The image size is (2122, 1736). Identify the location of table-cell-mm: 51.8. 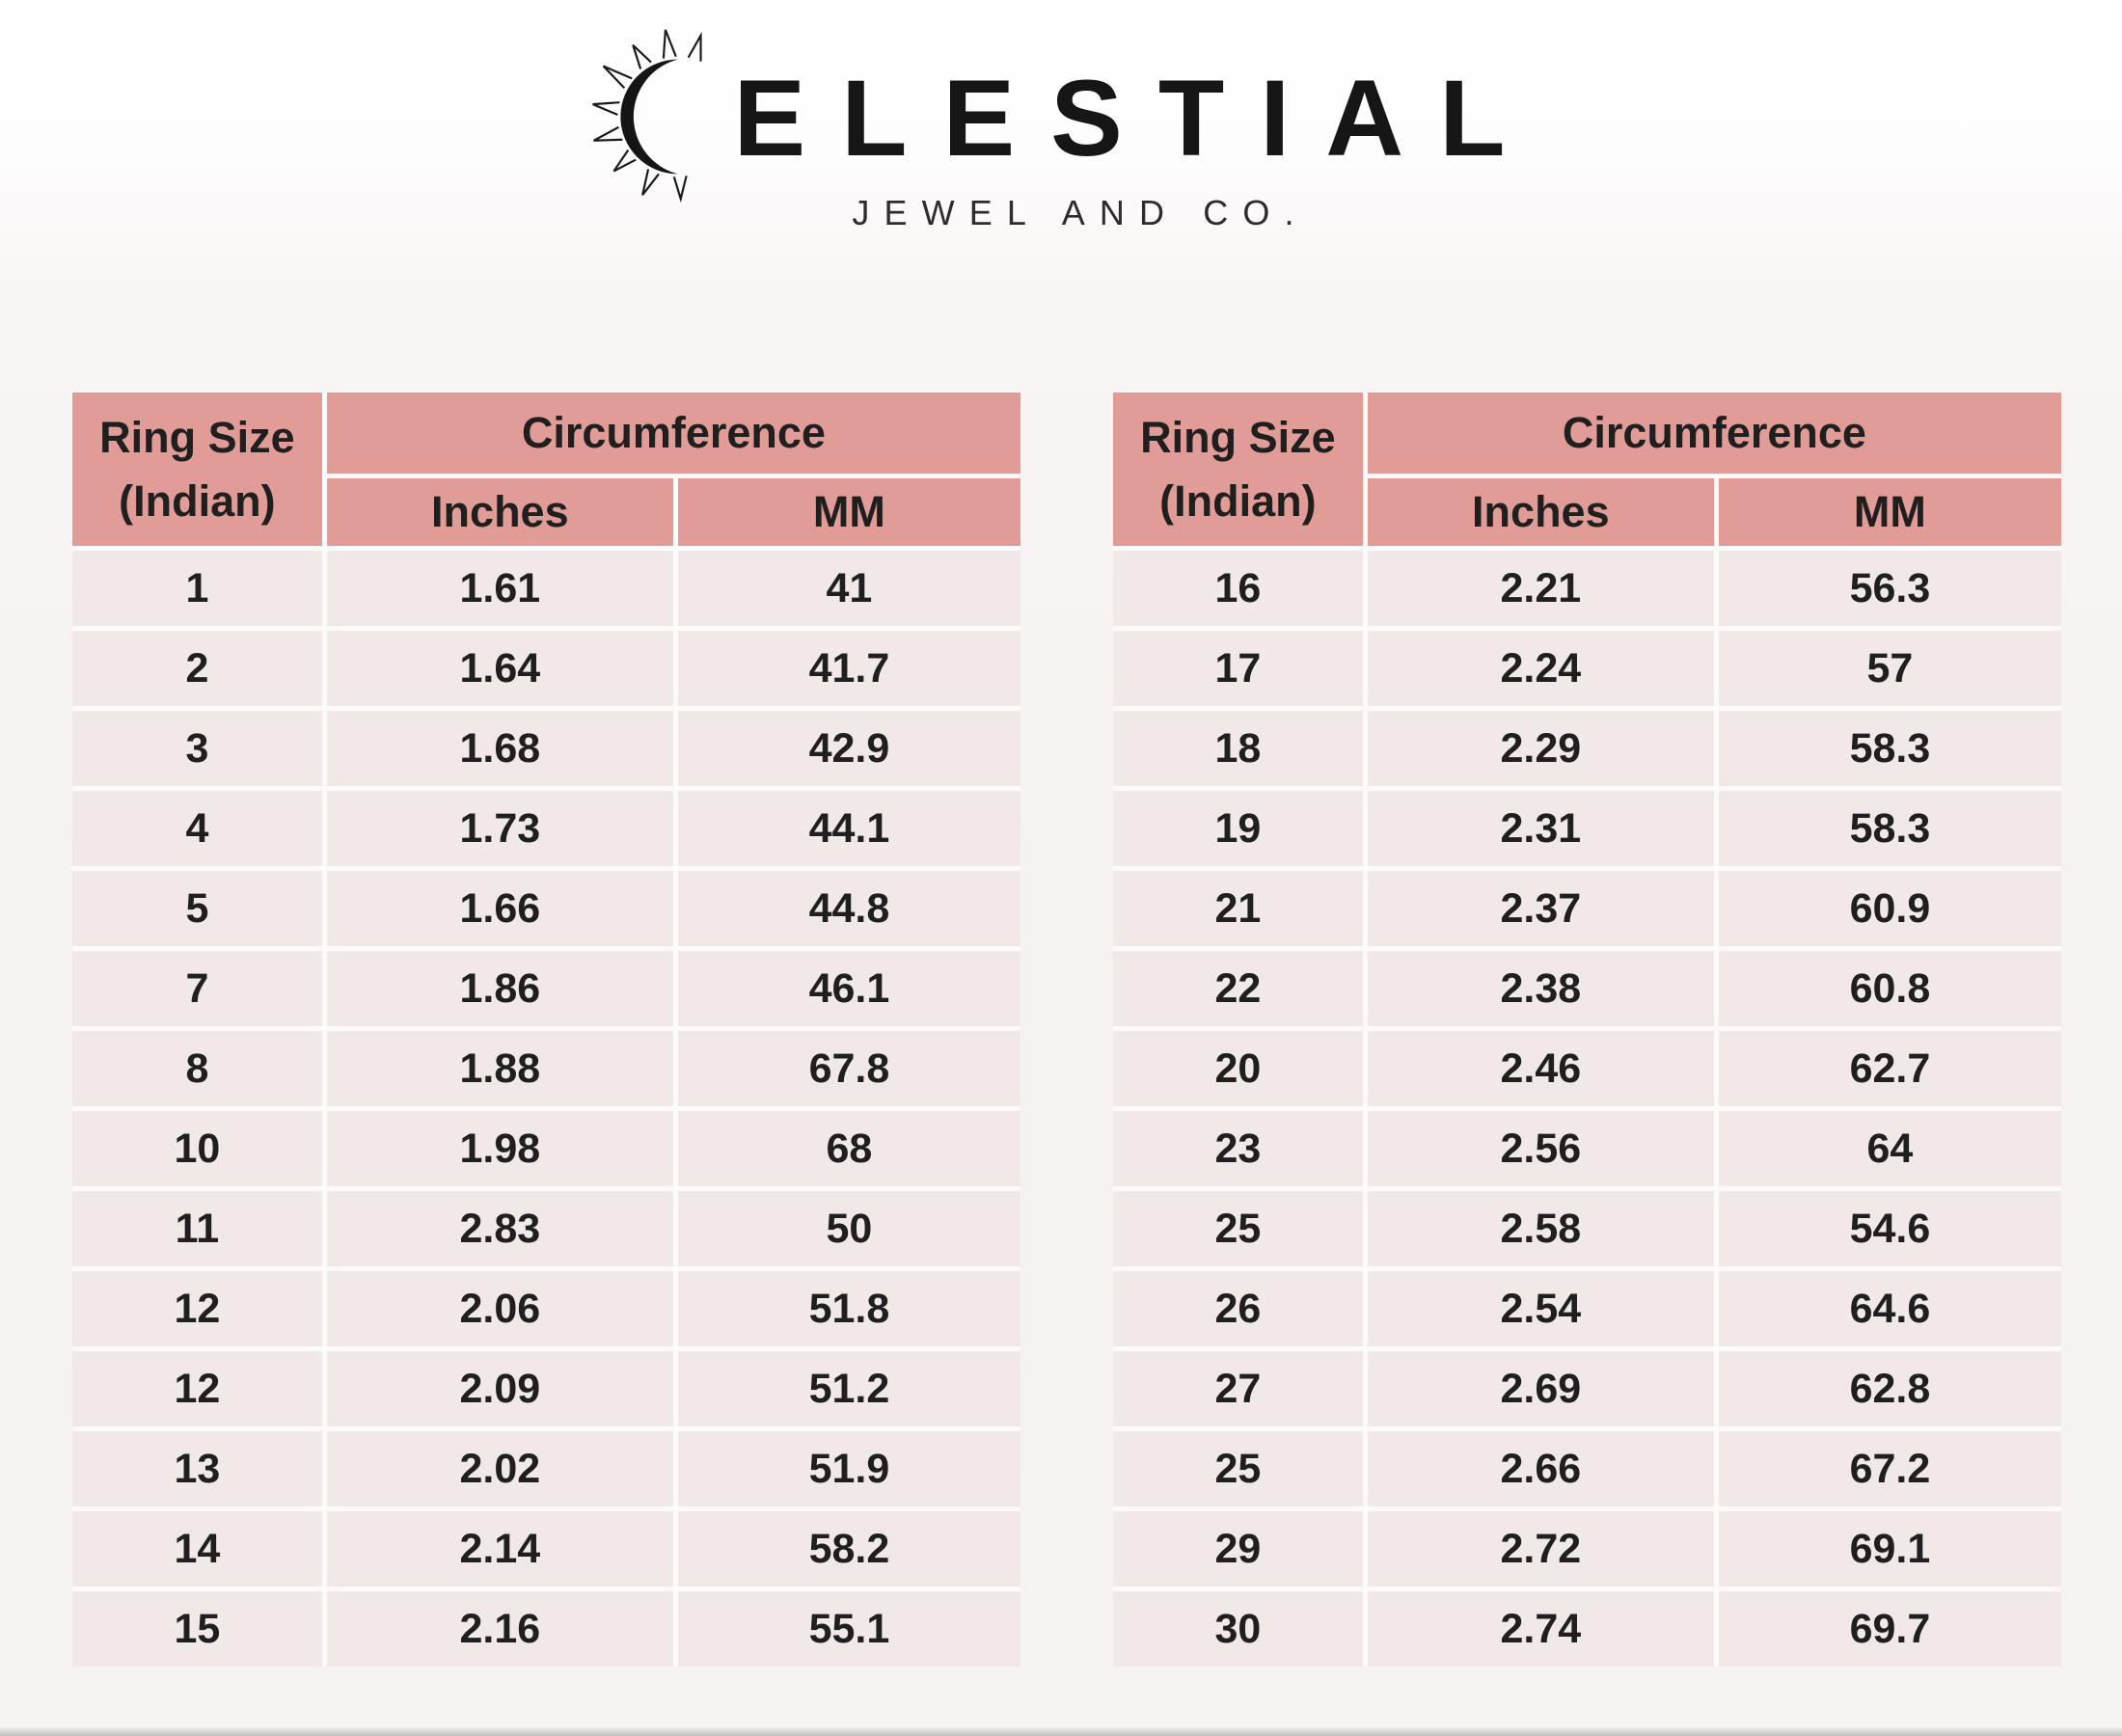
(849, 1308).